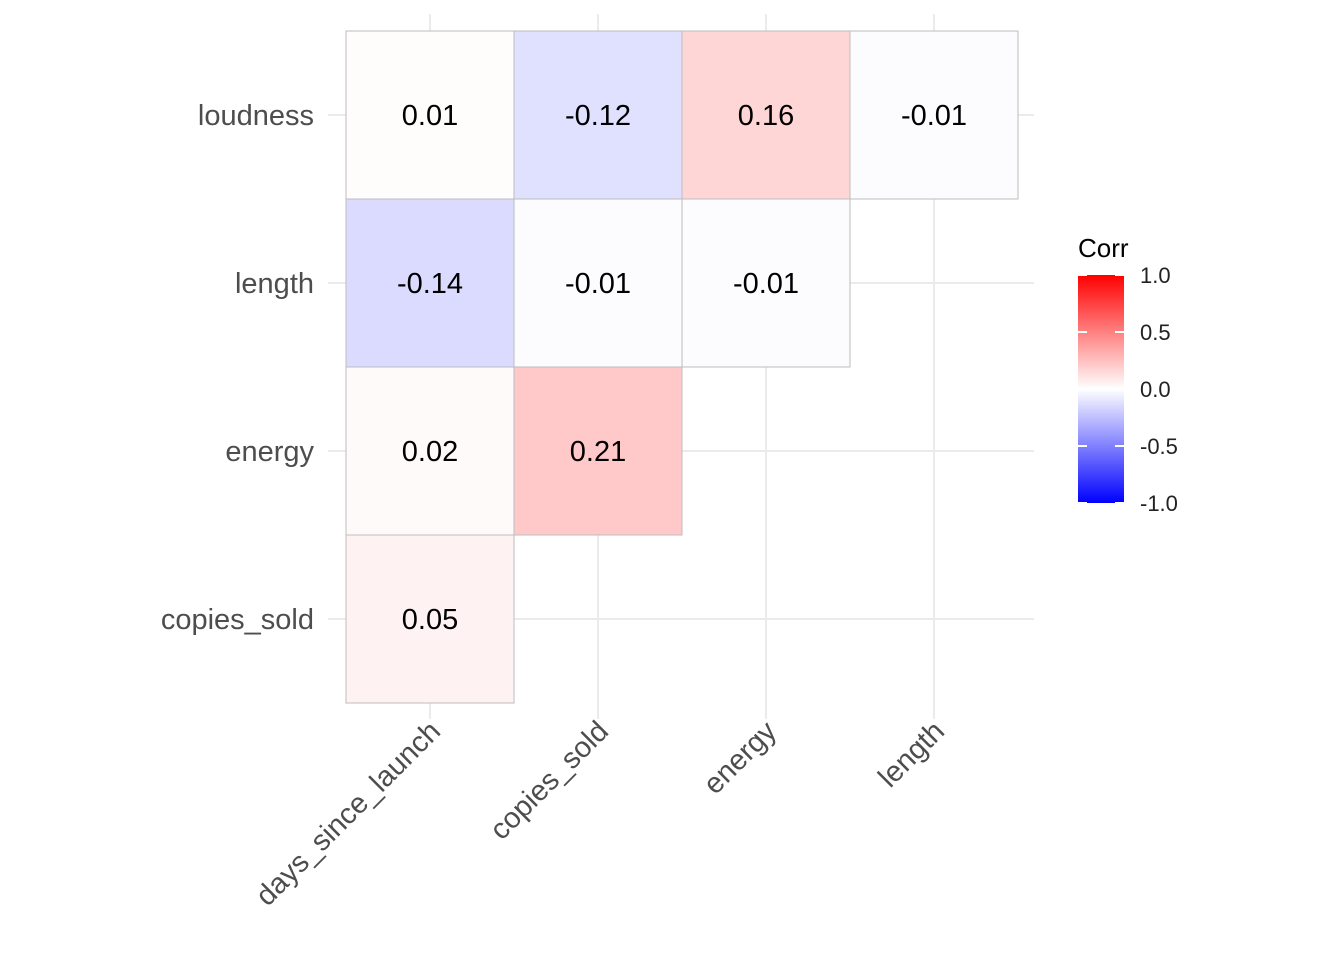  Describe the element at coordinates (256, 116) in the screenshot. I see `y-tick-label: loudness` at that location.